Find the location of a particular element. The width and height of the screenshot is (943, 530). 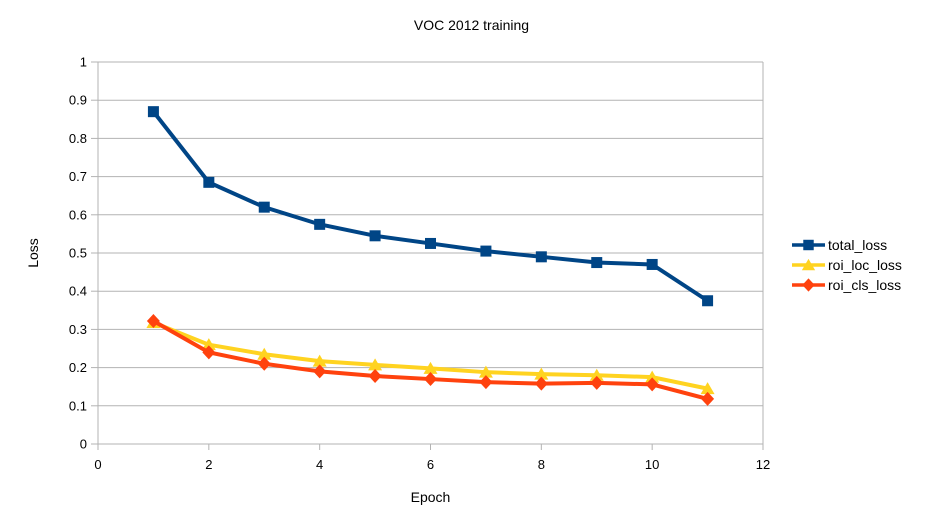

legend-marker-triangle-icon is located at coordinates (808, 265).